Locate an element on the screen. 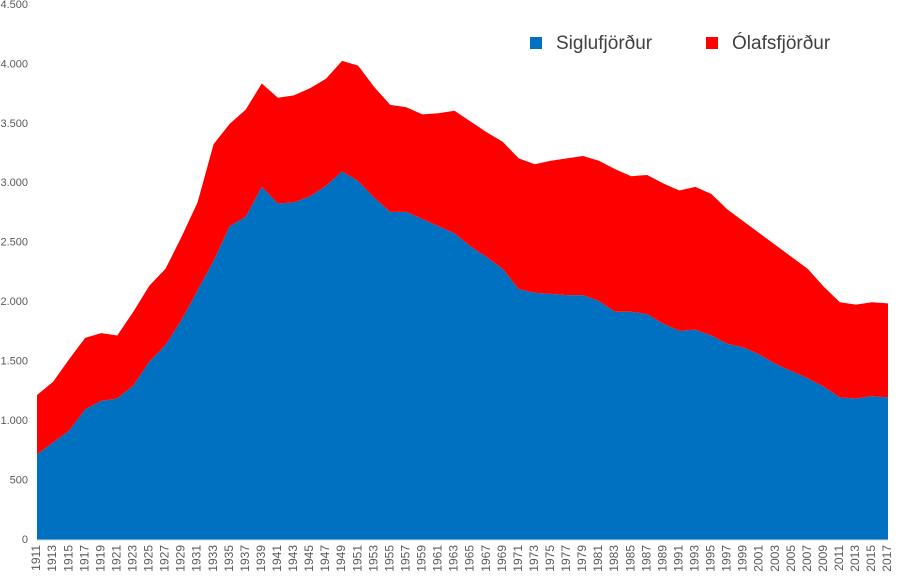 This screenshot has height=583, width=898. x-tick-label: 1997 is located at coordinates (727, 558).